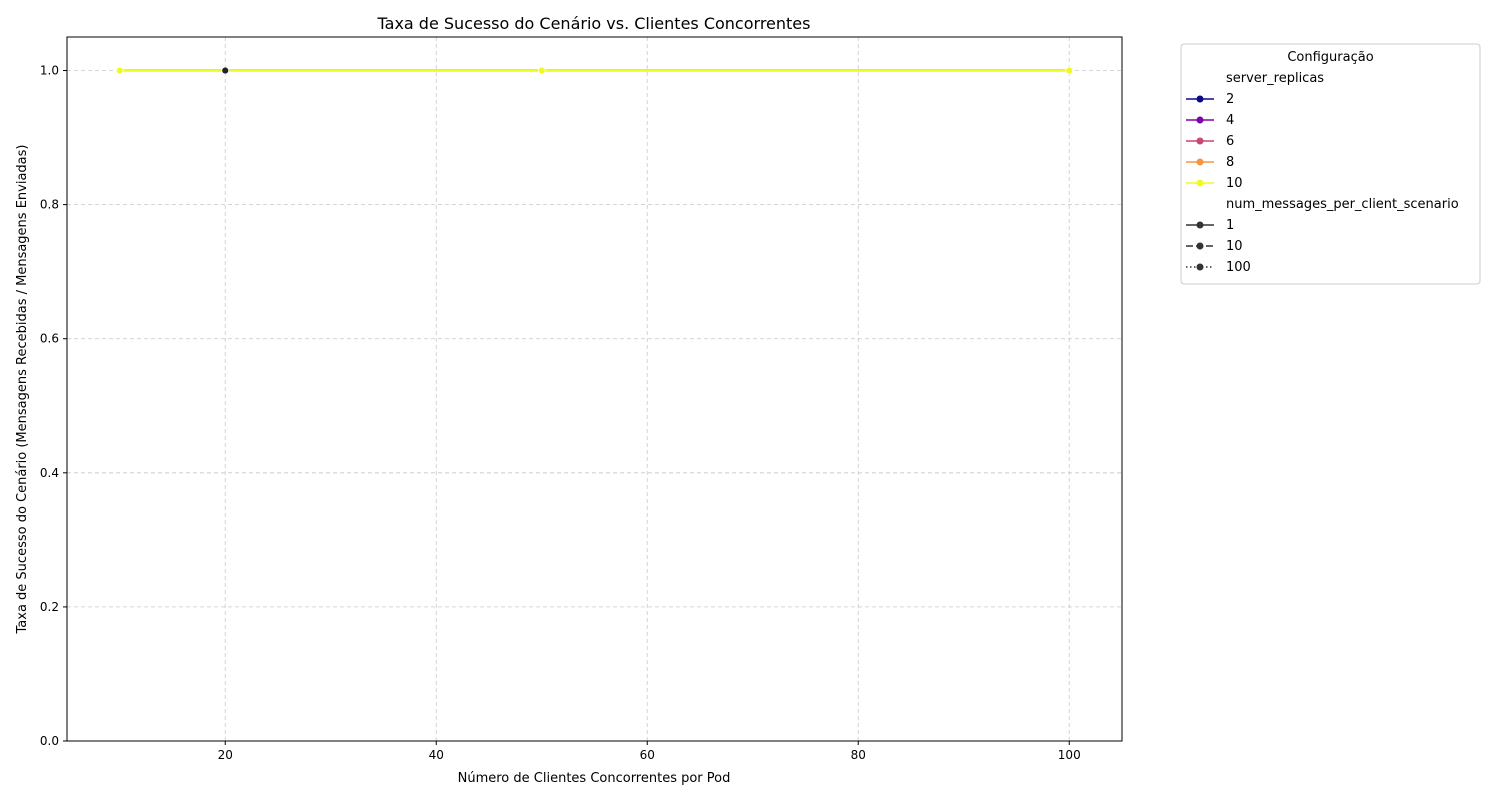  What do you see at coordinates (1230, 141) in the screenshot?
I see `legend-entry-label: 6` at bounding box center [1230, 141].